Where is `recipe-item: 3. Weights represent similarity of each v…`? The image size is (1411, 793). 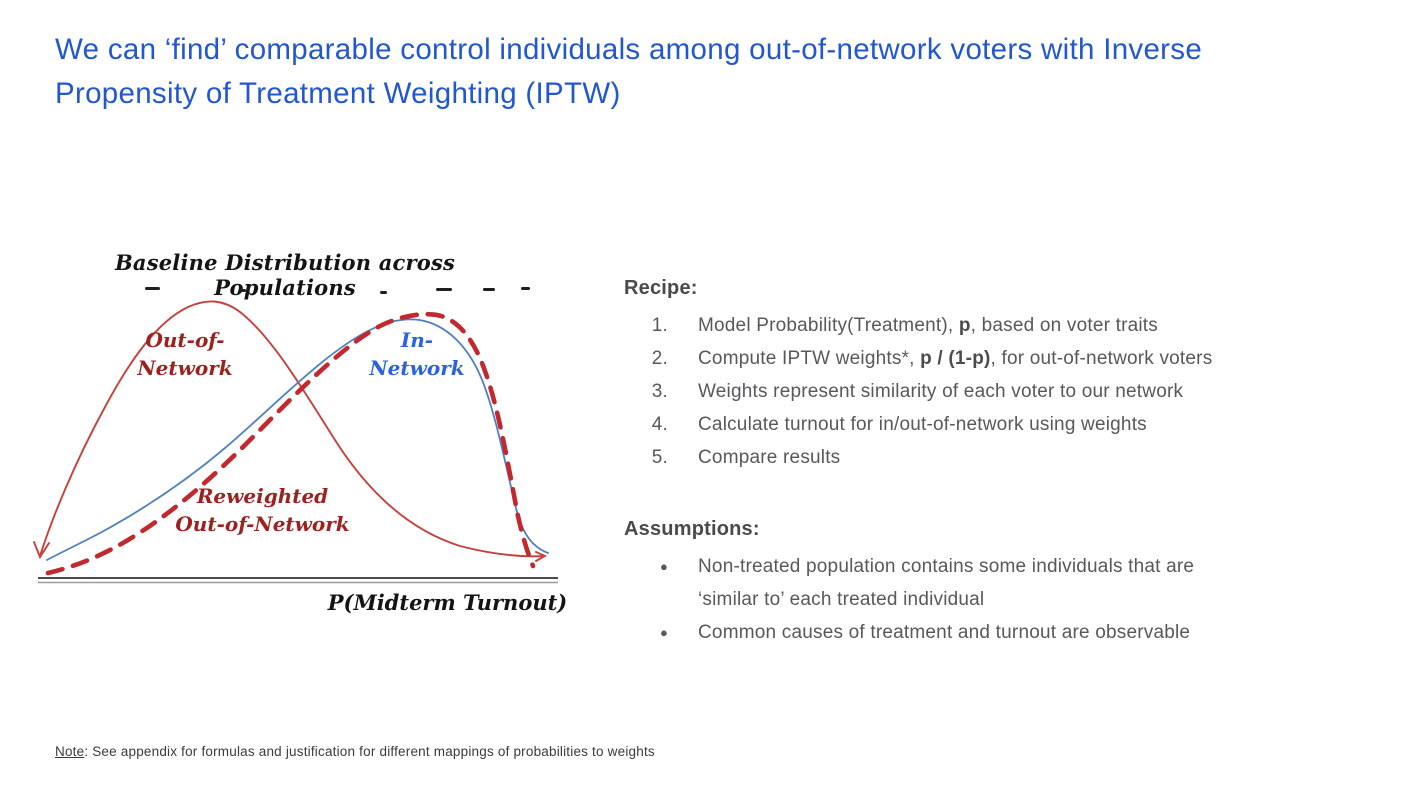 recipe-item: 3. Weights represent similarity of each v… is located at coordinates (1017, 391).